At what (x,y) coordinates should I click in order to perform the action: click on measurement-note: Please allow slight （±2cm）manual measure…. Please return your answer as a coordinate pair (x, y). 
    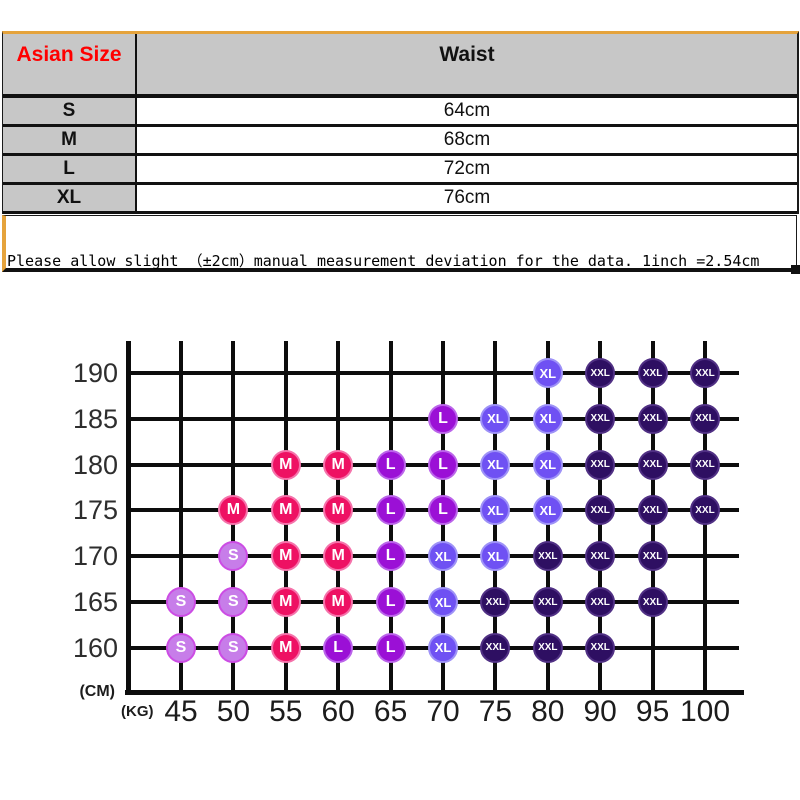
    Looking at the image, I should click on (383, 261).